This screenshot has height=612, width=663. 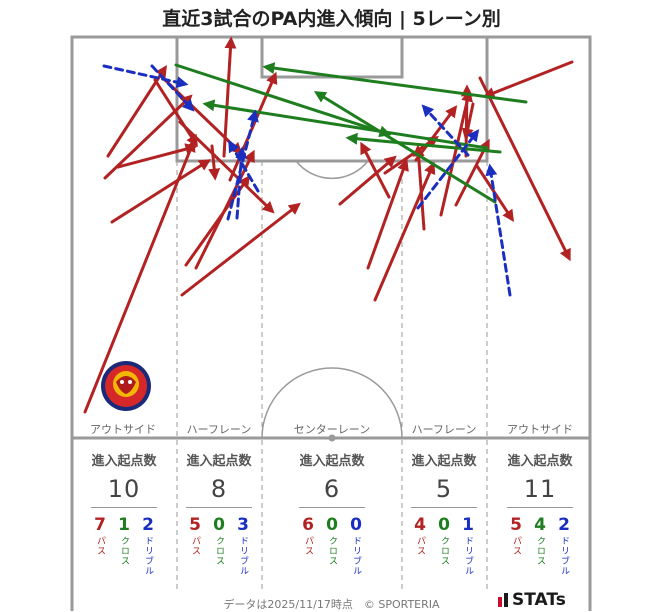 I want to click on stat-block-left-halfspace: 進入起点数 8 5 パス 0 クロス 3 ドリブル, so click(x=219, y=513).